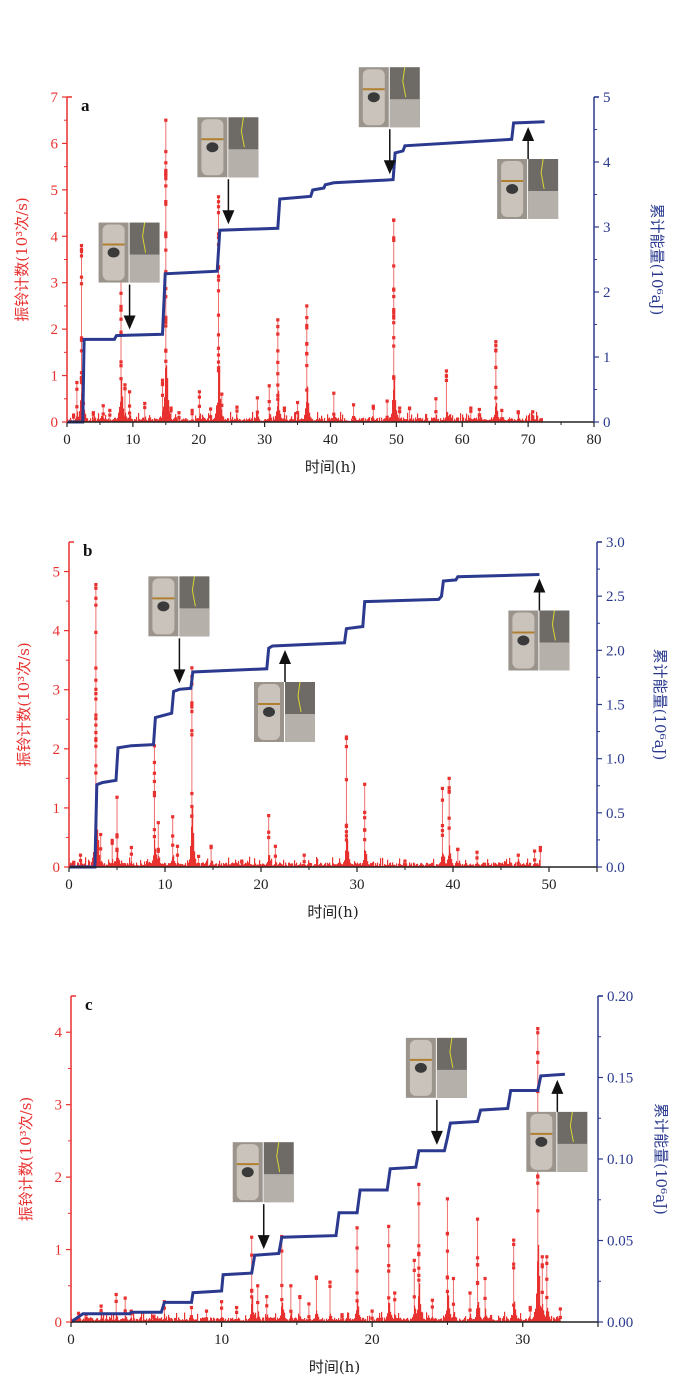  What do you see at coordinates (453, 885) in the screenshot?
I see `x-tick-label: 40` at bounding box center [453, 885].